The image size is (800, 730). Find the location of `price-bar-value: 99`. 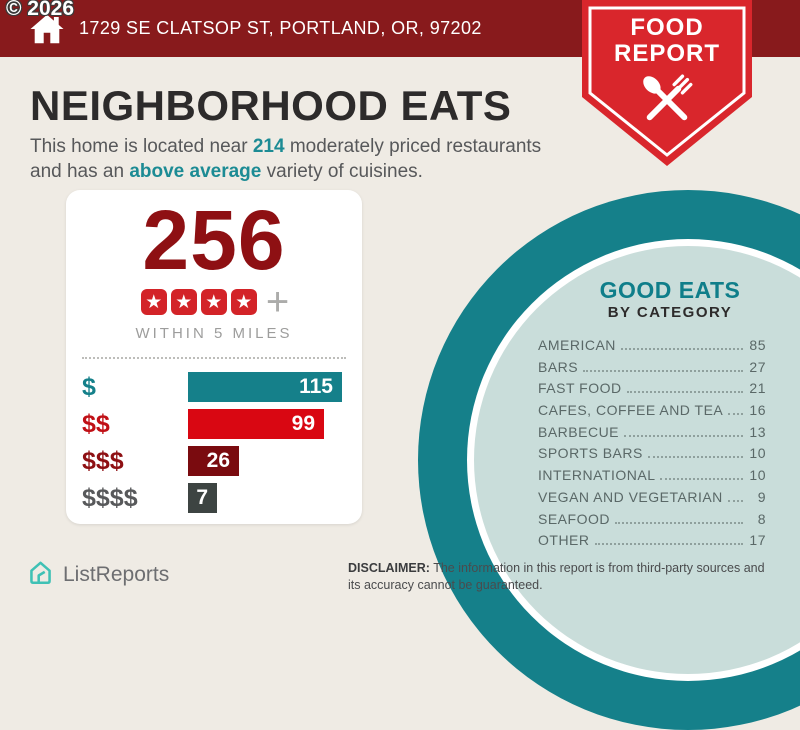

price-bar-value: 99 is located at coordinates (303, 423).